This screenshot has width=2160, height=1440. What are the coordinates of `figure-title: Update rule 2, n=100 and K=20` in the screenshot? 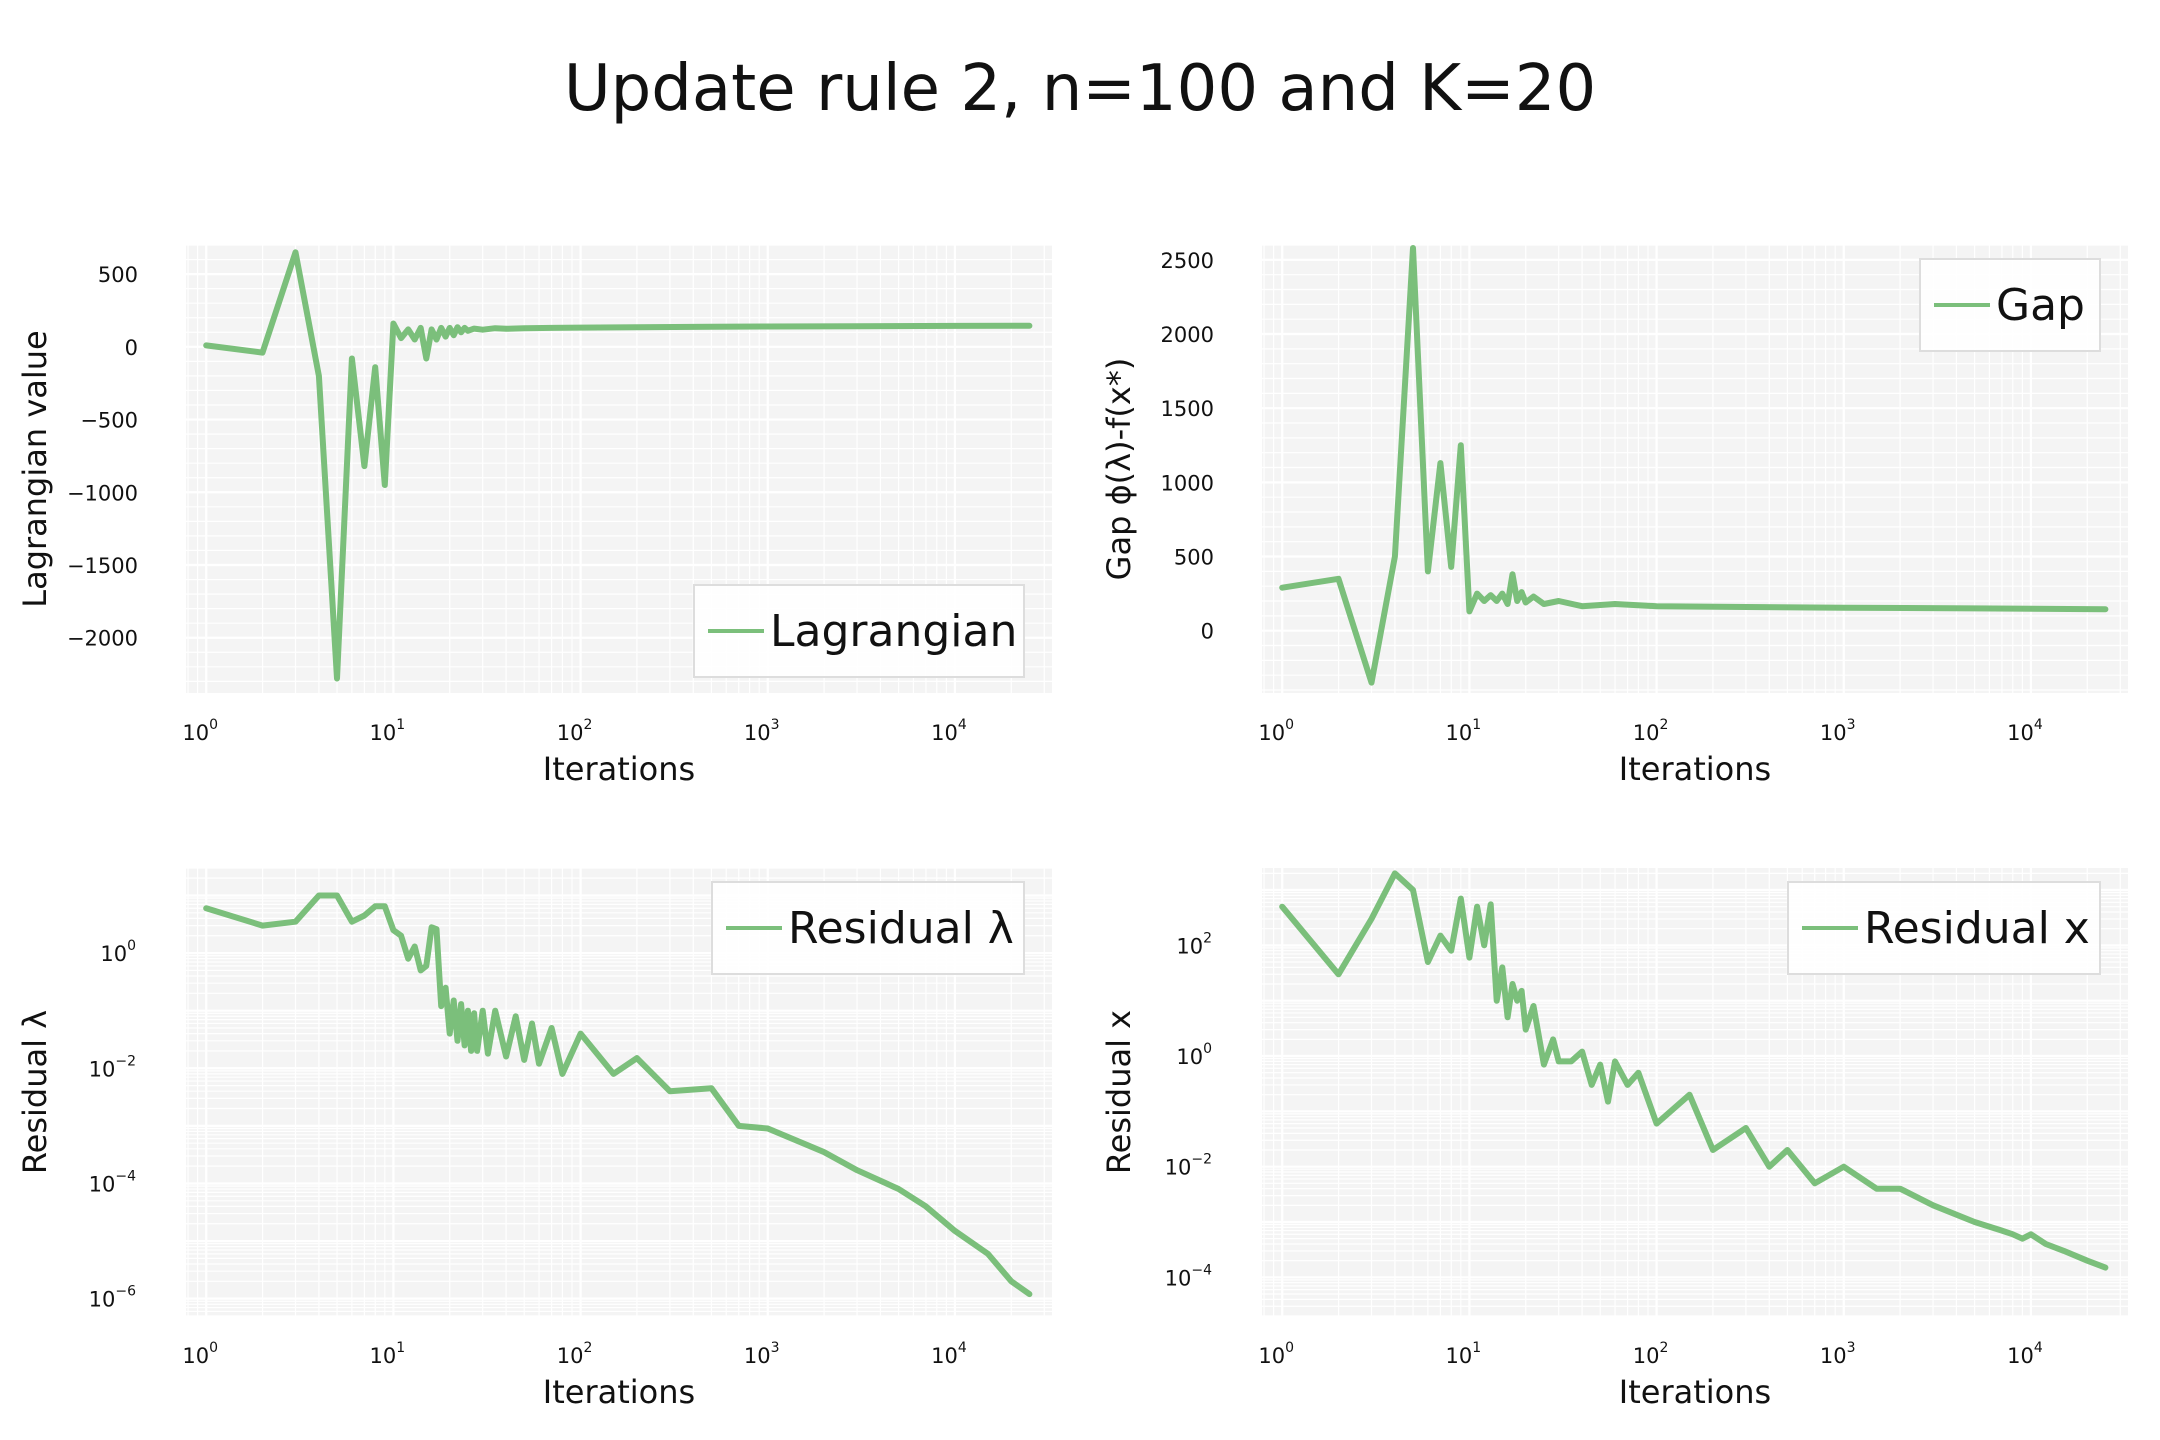 It's located at (1080, 89).